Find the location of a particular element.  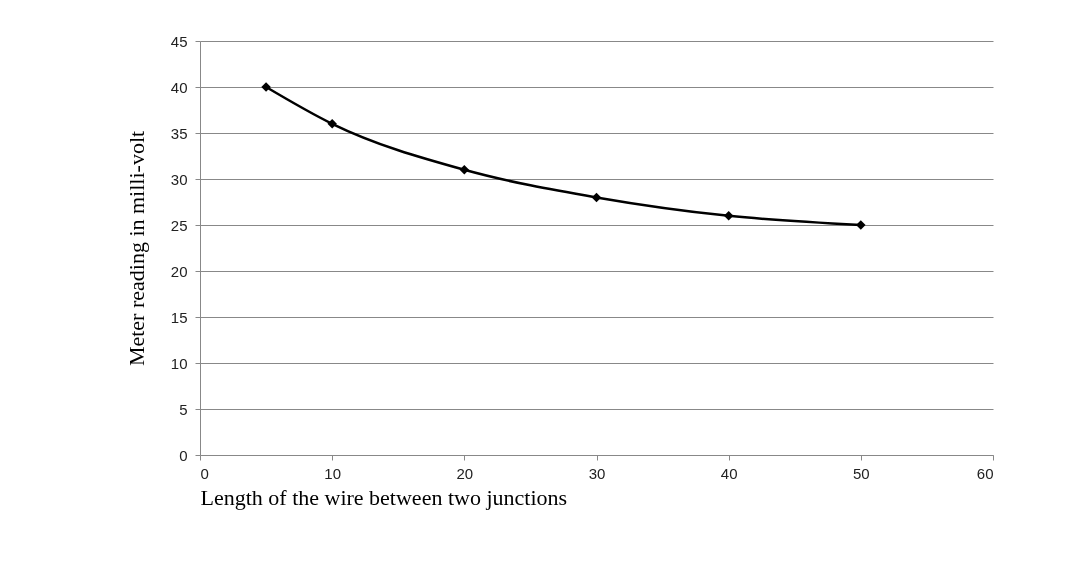

y-tick-label: 15 is located at coordinates (179, 317).